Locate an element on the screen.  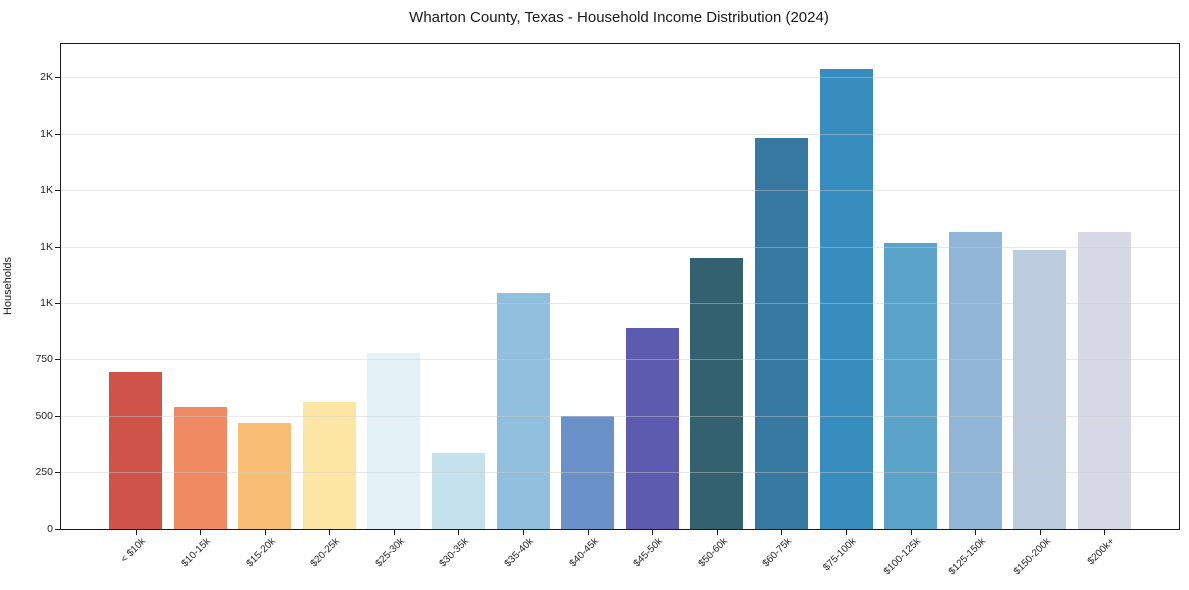
y-tick-label: 2K is located at coordinates (46, 77).